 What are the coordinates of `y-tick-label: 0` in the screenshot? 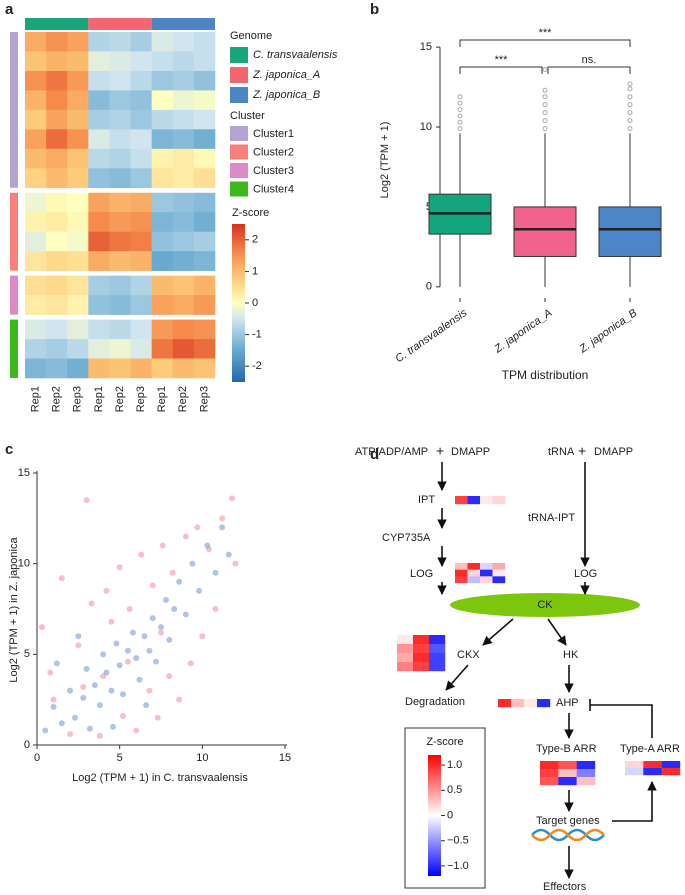 It's located at (429, 287).